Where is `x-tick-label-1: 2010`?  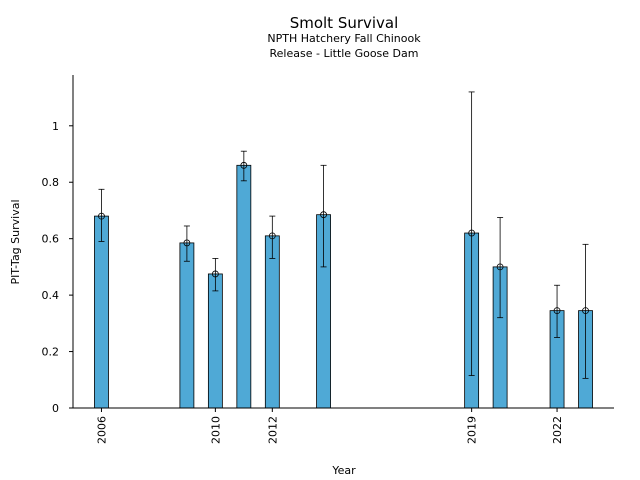
x-tick-label-1: 2010 is located at coordinates (215, 430).